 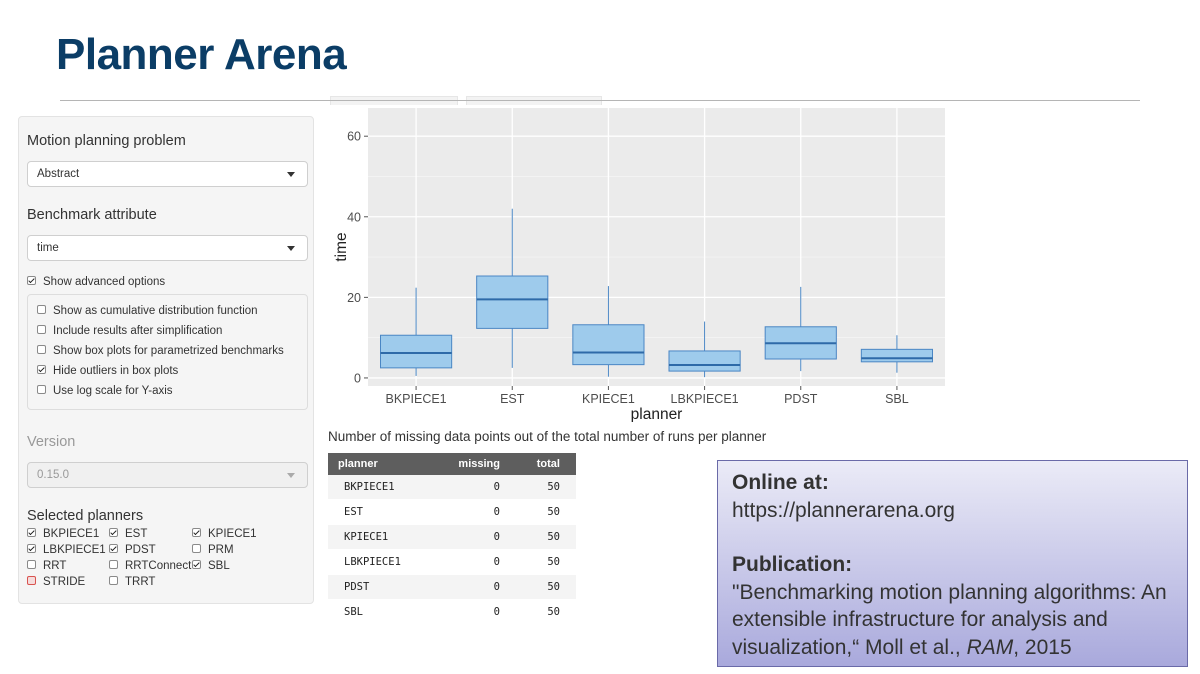 I want to click on table-row: KPIECE1 0 50, so click(x=452, y=537).